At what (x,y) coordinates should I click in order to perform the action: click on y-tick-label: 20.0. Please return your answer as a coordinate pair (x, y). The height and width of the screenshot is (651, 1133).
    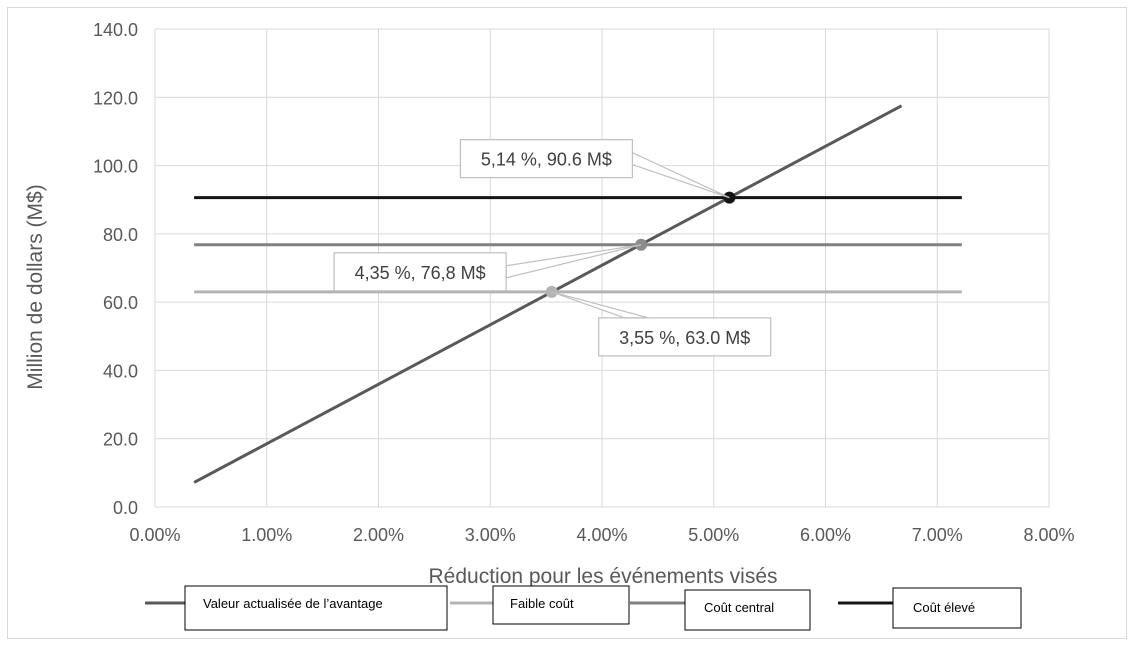
    Looking at the image, I should click on (120, 440).